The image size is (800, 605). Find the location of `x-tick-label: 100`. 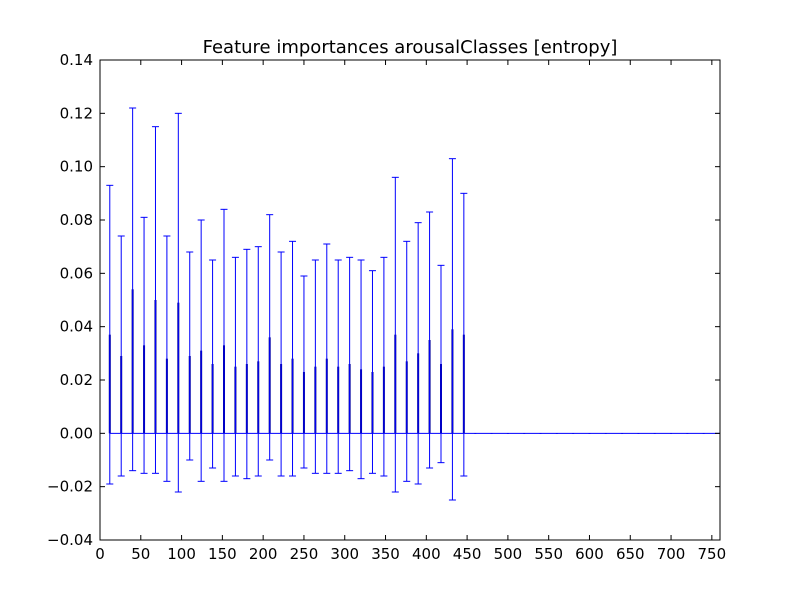

x-tick-label: 100 is located at coordinates (181, 554).